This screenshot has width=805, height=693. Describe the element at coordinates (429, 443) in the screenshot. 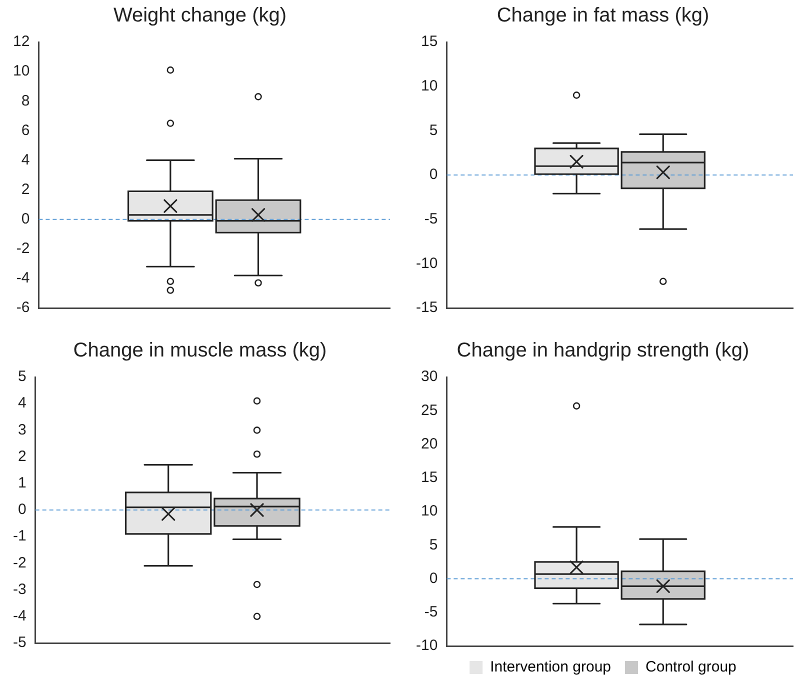

I see `y-tick-label: 20` at that location.